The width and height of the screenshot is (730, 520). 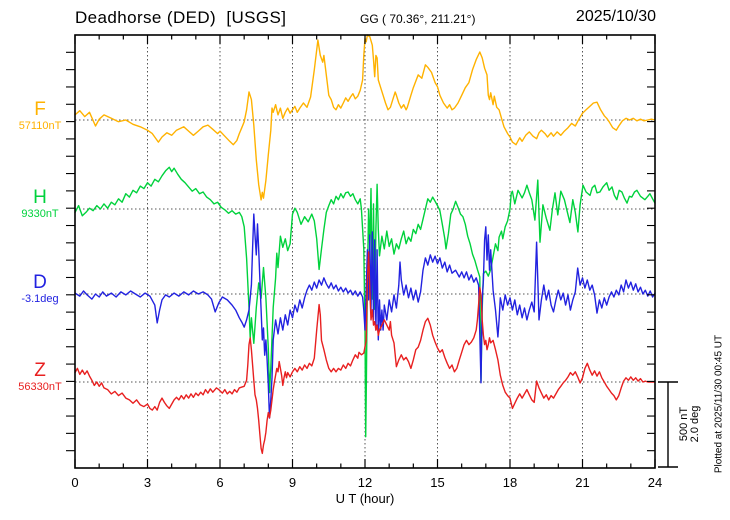 What do you see at coordinates (181, 17) in the screenshot?
I see `page-title: Deadhorse (DED) [USGS]` at bounding box center [181, 17].